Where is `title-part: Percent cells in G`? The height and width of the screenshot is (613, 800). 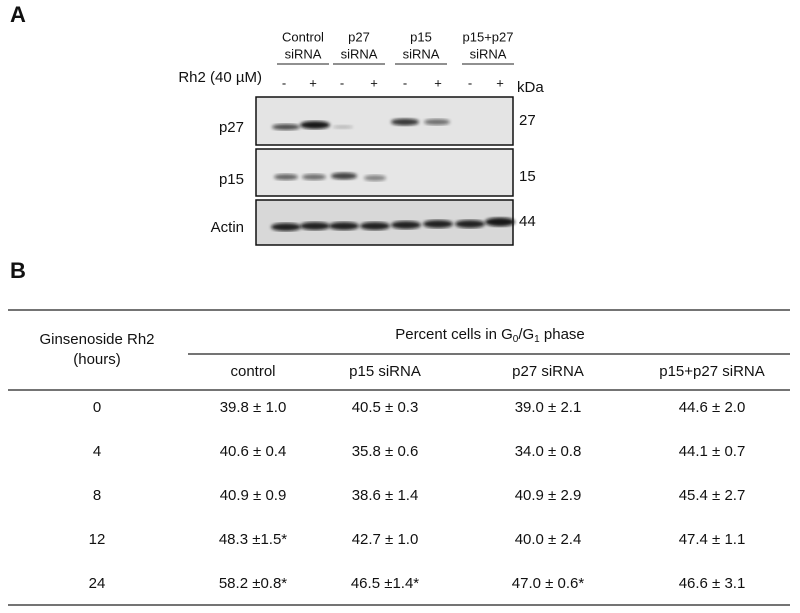
title-part: Percent cells in G is located at coordinates (454, 334).